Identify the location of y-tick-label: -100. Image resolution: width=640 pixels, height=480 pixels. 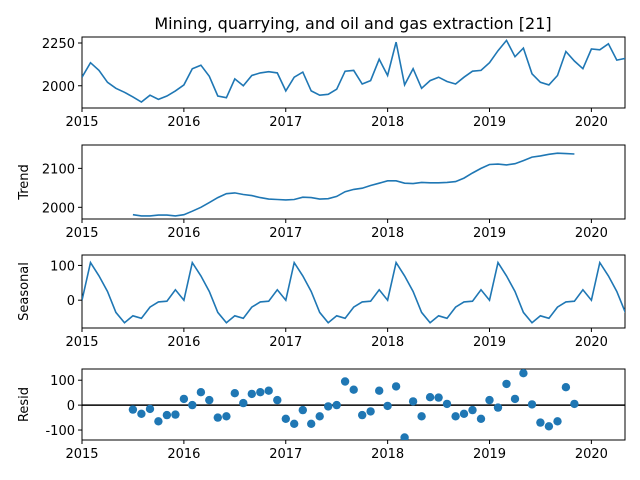
(60, 431).